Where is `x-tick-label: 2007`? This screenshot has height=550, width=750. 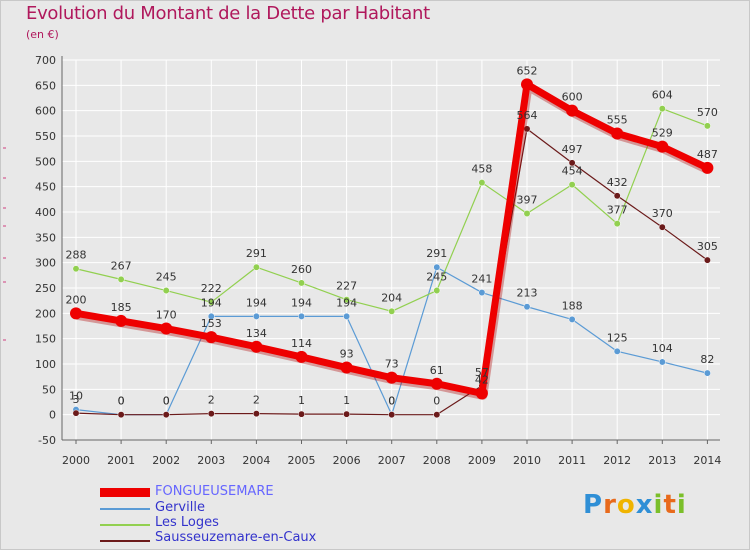 x-tick-label: 2007 is located at coordinates (392, 460).